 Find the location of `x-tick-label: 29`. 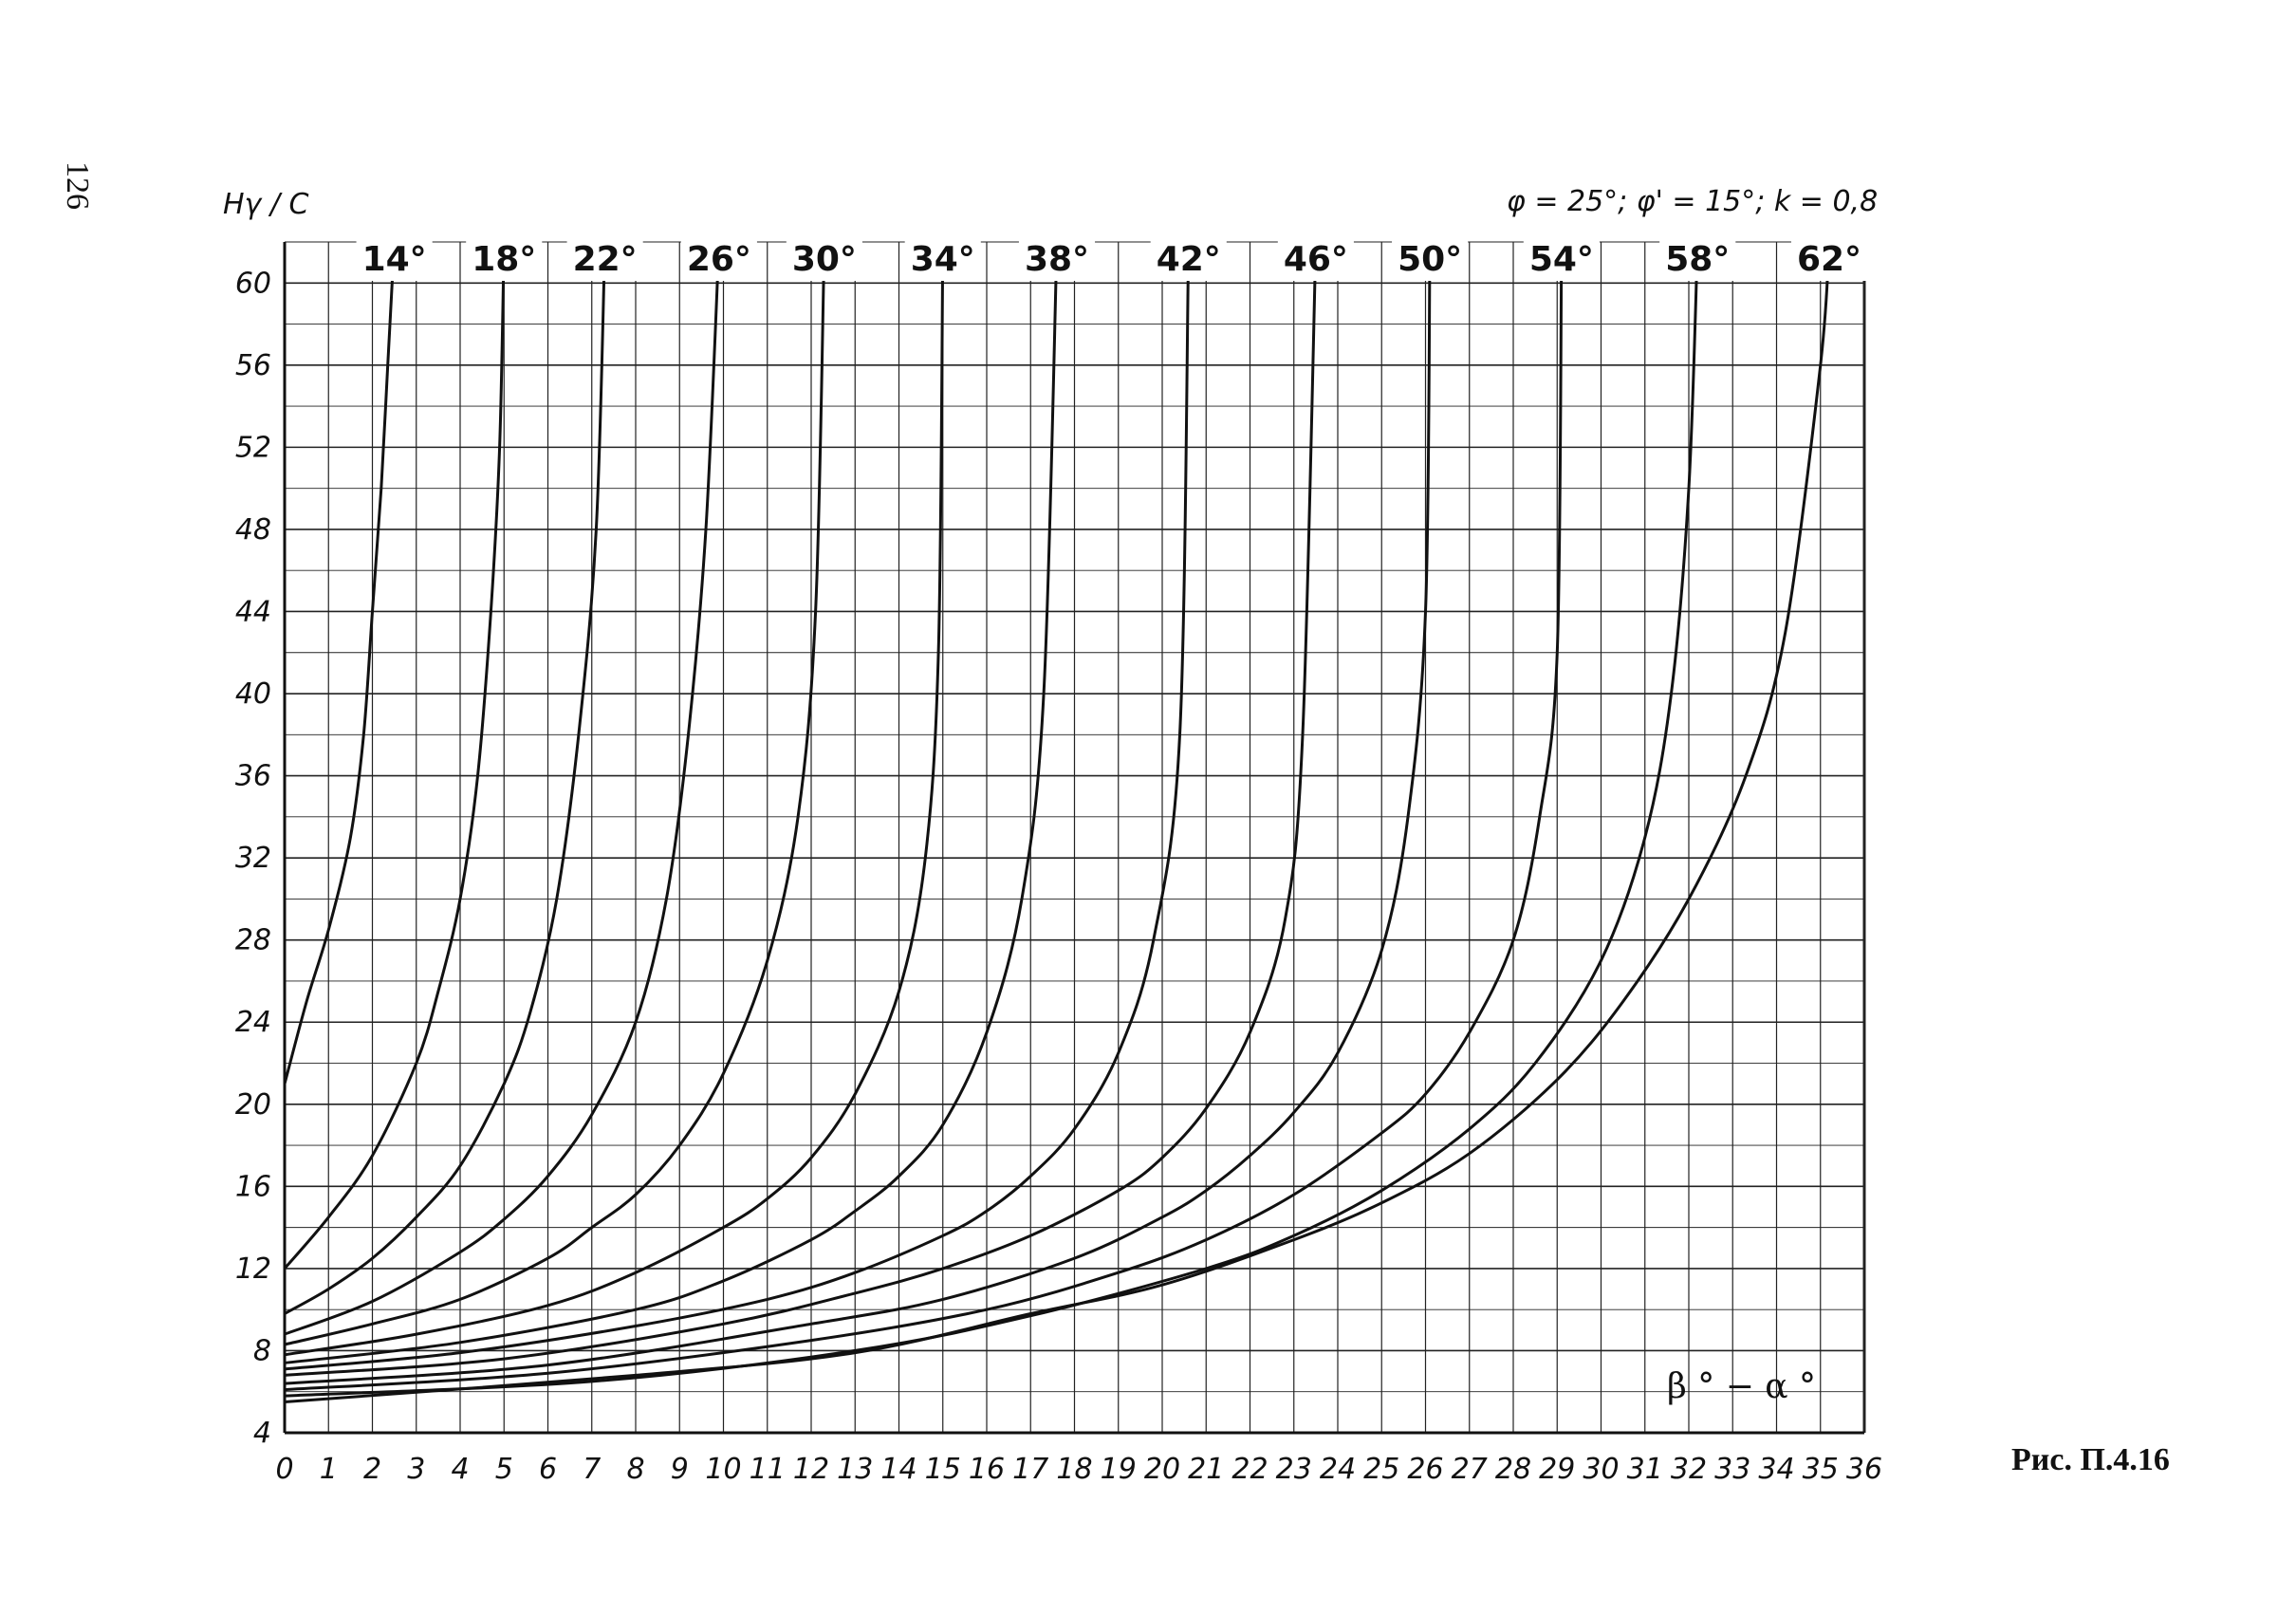

x-tick-label: 29 is located at coordinates (1557, 1469).